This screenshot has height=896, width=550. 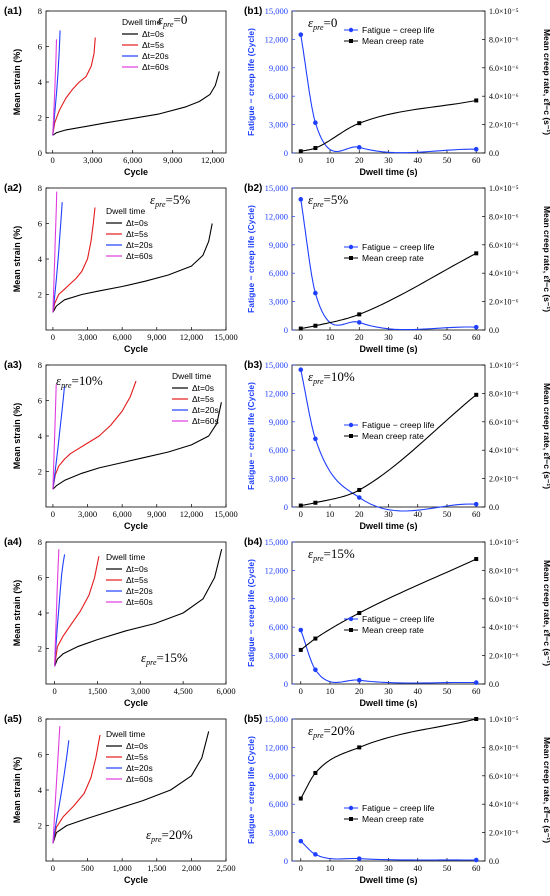 What do you see at coordinates (388, 790) in the screenshot?
I see `plot-frame` at bounding box center [388, 790].